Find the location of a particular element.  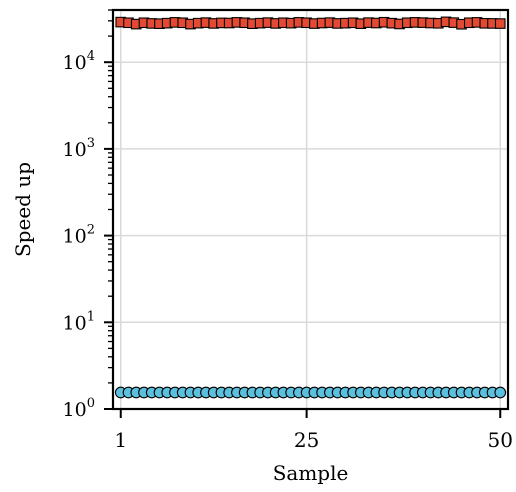

x-tick-label: 1 is located at coordinates (120, 440).